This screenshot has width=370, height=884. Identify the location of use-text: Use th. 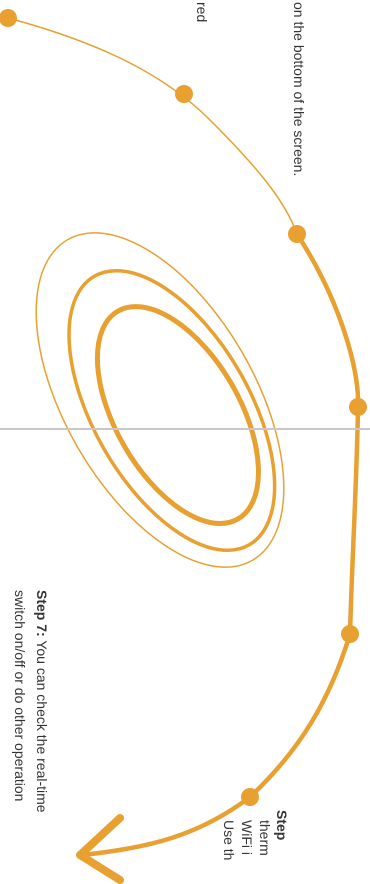
(229, 840).